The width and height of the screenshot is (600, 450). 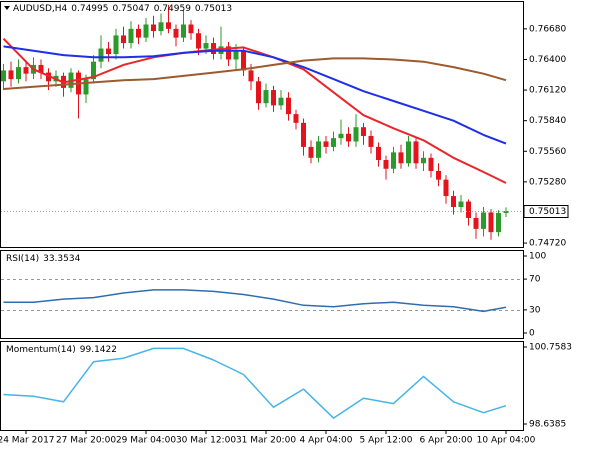 I want to click on indicator-value: 33.3534, so click(x=61, y=259).